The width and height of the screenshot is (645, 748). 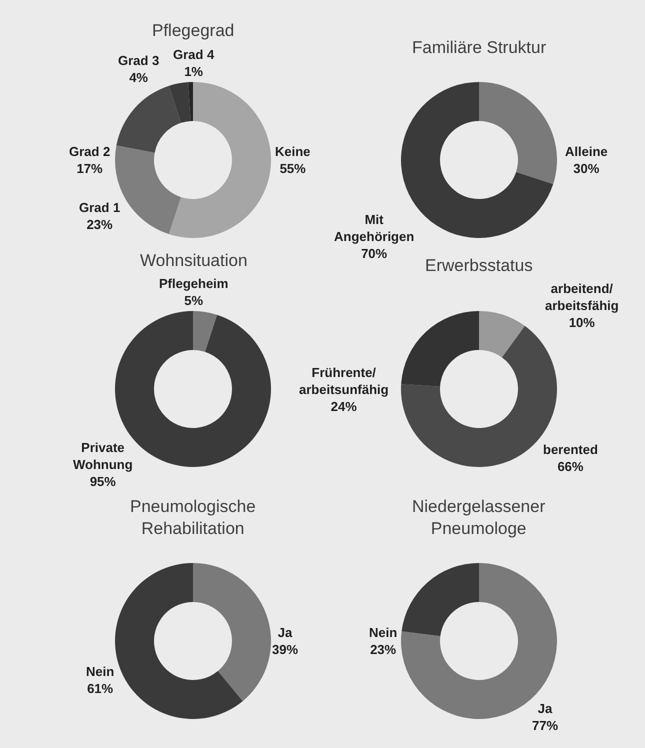 What do you see at coordinates (374, 228) in the screenshot?
I see `slice-label: Mit Angehörigen` at bounding box center [374, 228].